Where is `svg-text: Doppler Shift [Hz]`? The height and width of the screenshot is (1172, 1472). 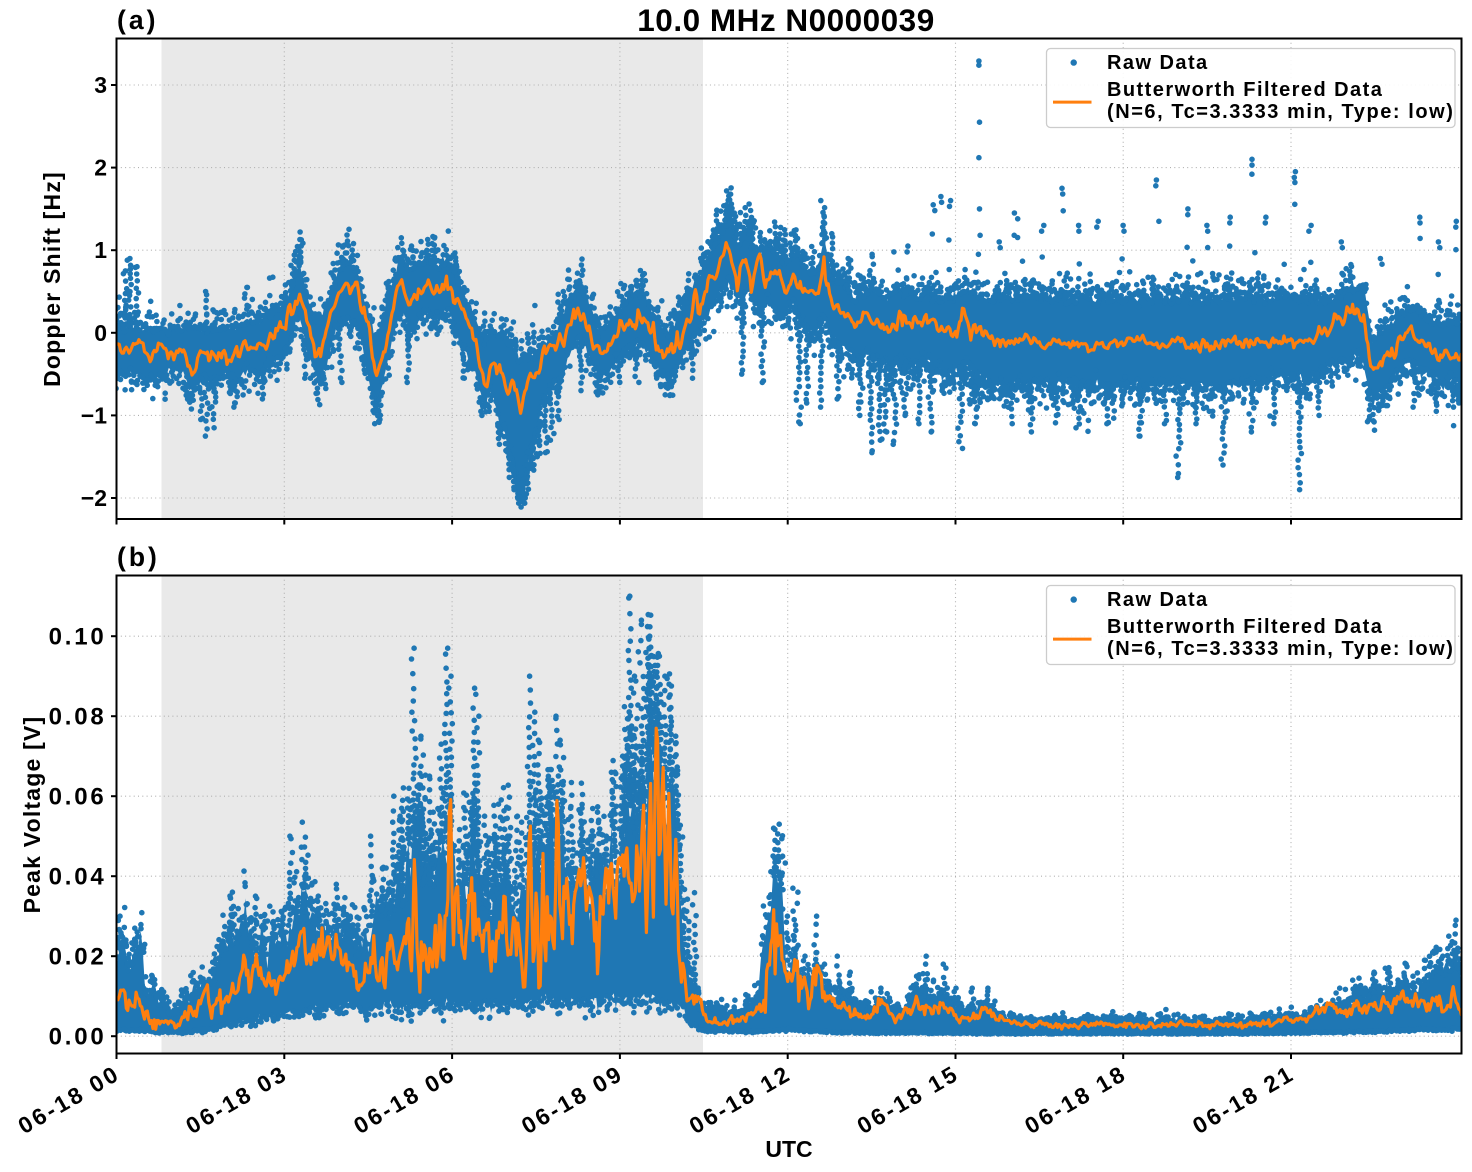 svg-text: Doppler Shift [Hz] is located at coordinates (52, 279).